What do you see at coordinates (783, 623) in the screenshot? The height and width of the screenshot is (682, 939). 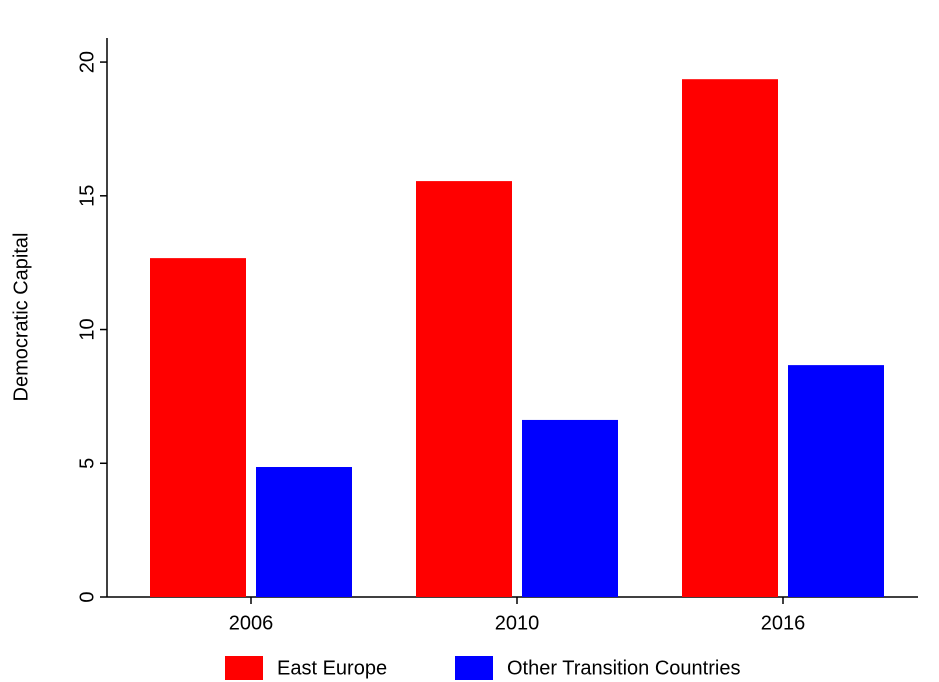 I see `x-tick-label: 2016` at bounding box center [783, 623].